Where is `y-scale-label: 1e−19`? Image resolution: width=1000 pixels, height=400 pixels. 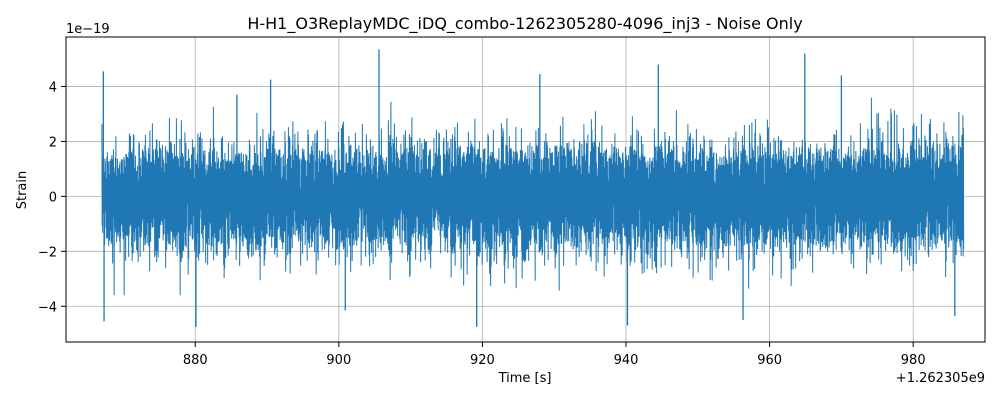
y-scale-label: 1e−19 is located at coordinates (88, 29).